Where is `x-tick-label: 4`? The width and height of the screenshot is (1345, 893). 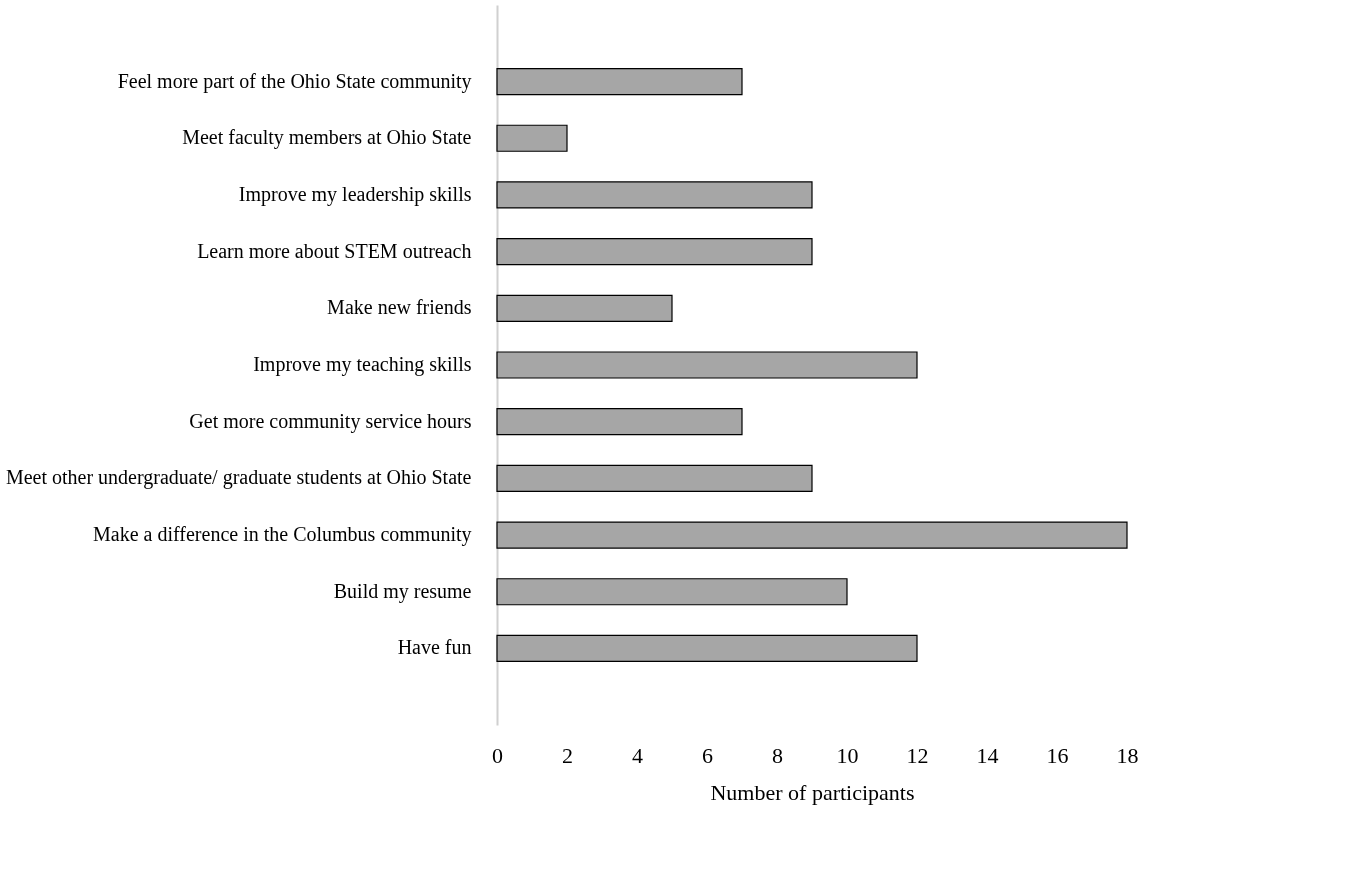 x-tick-label: 4 is located at coordinates (637, 755).